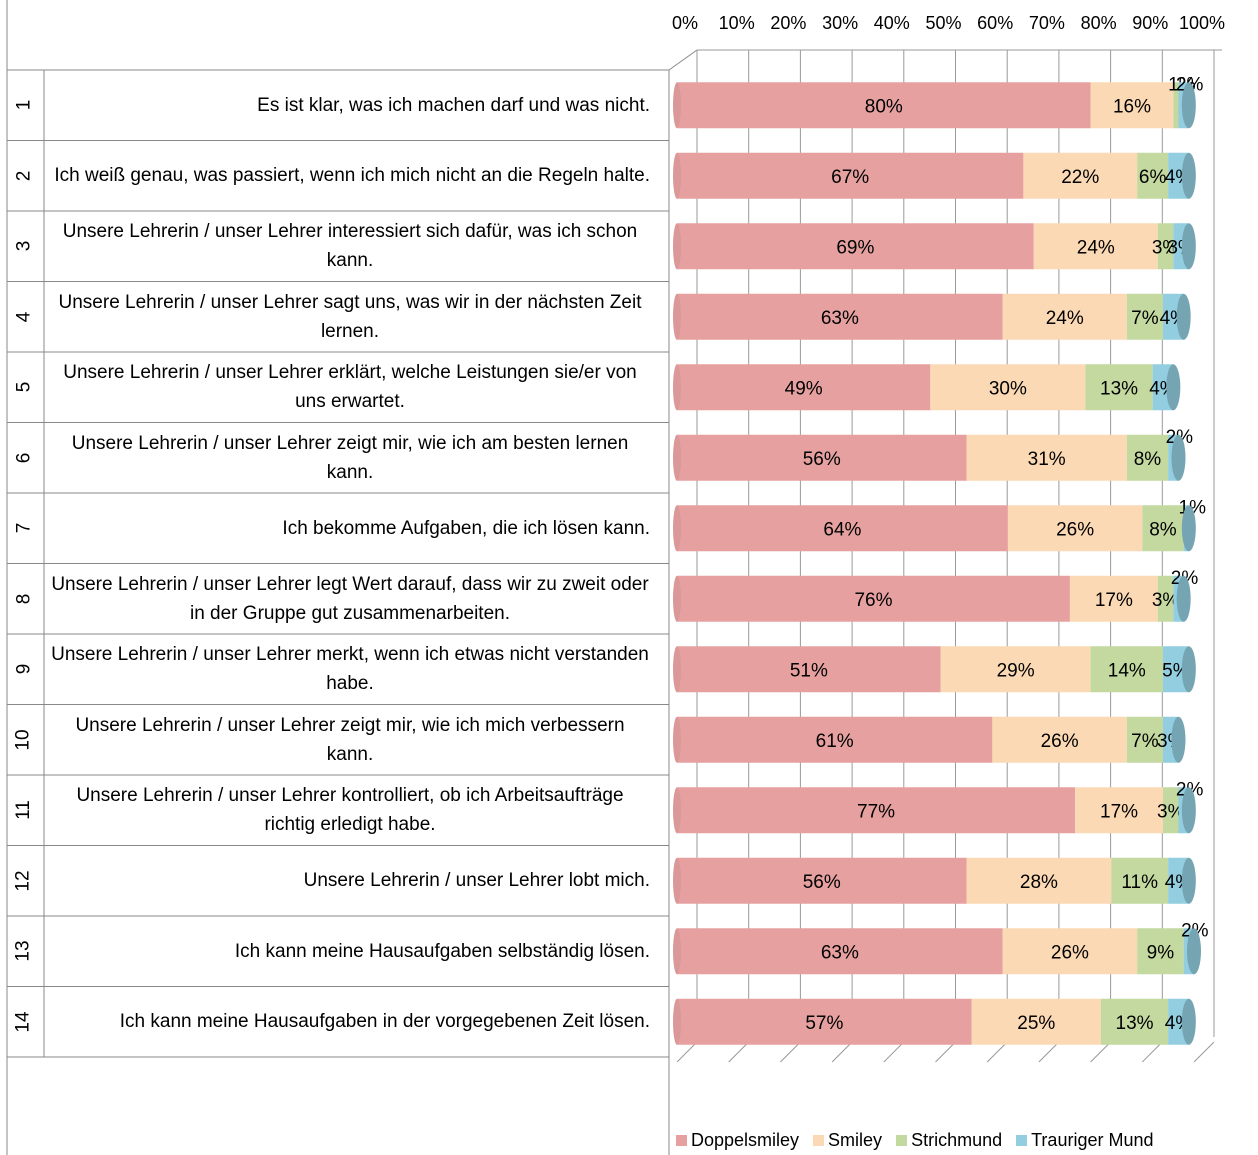  I want to click on category-number: 4, so click(23, 317).